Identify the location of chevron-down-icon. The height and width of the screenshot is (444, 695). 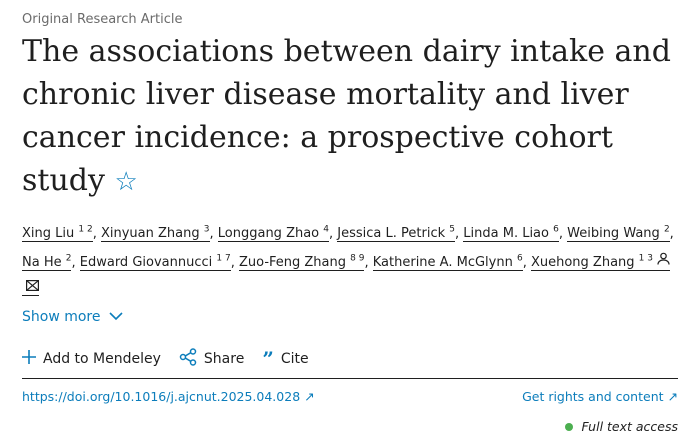
(114, 317).